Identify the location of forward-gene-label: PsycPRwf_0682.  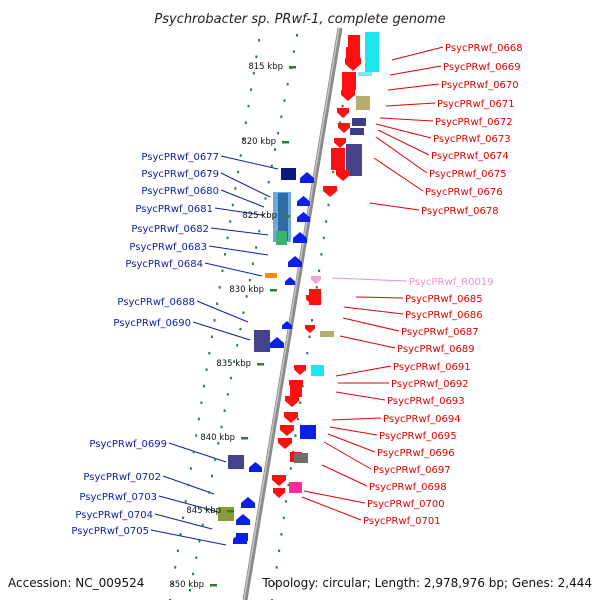
(170, 229).